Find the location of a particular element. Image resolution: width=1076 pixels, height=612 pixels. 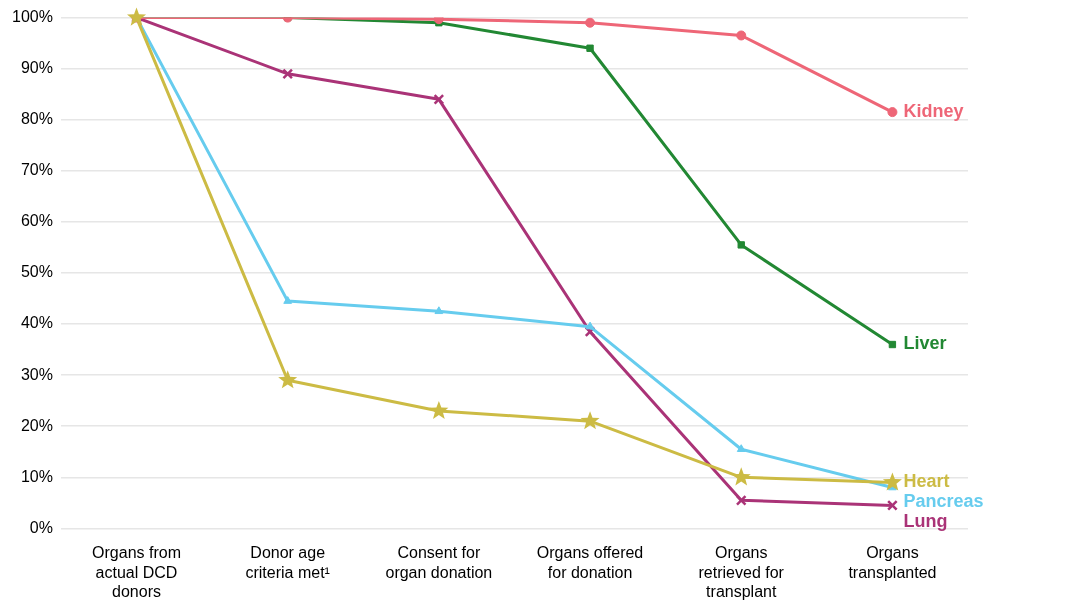

x-tick-label: Organs from actual DCD donors is located at coordinates (136, 572).